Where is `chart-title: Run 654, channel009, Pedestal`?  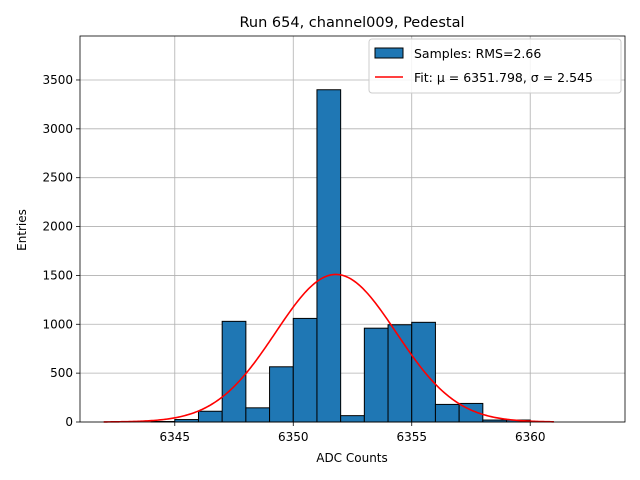
chart-title: Run 654, channel009, Pedestal is located at coordinates (351, 23).